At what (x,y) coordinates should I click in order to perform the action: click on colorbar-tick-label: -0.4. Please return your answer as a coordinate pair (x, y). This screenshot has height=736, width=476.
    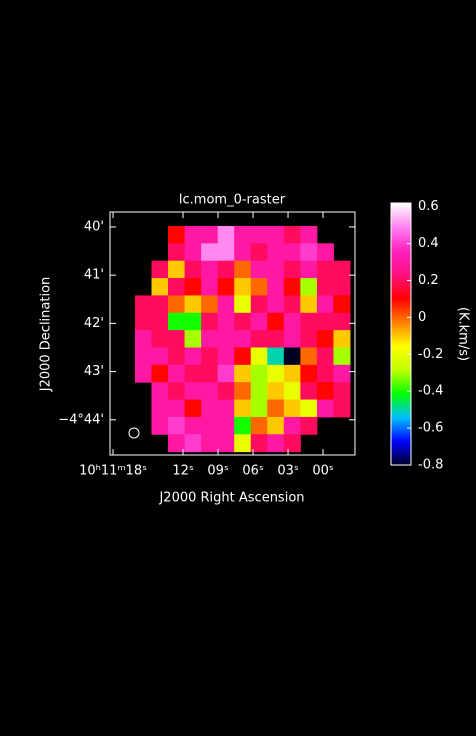
    Looking at the image, I should click on (430, 391).